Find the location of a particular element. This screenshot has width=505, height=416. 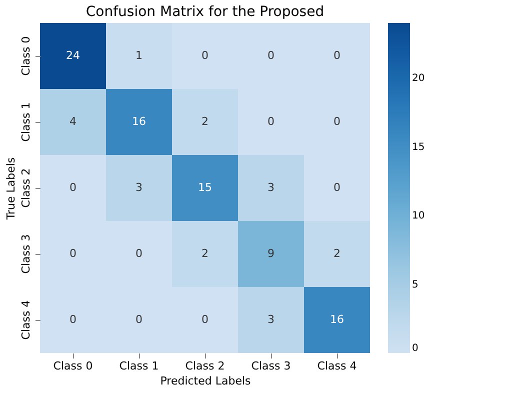

x-tick-label: Class 1 is located at coordinates (139, 366).